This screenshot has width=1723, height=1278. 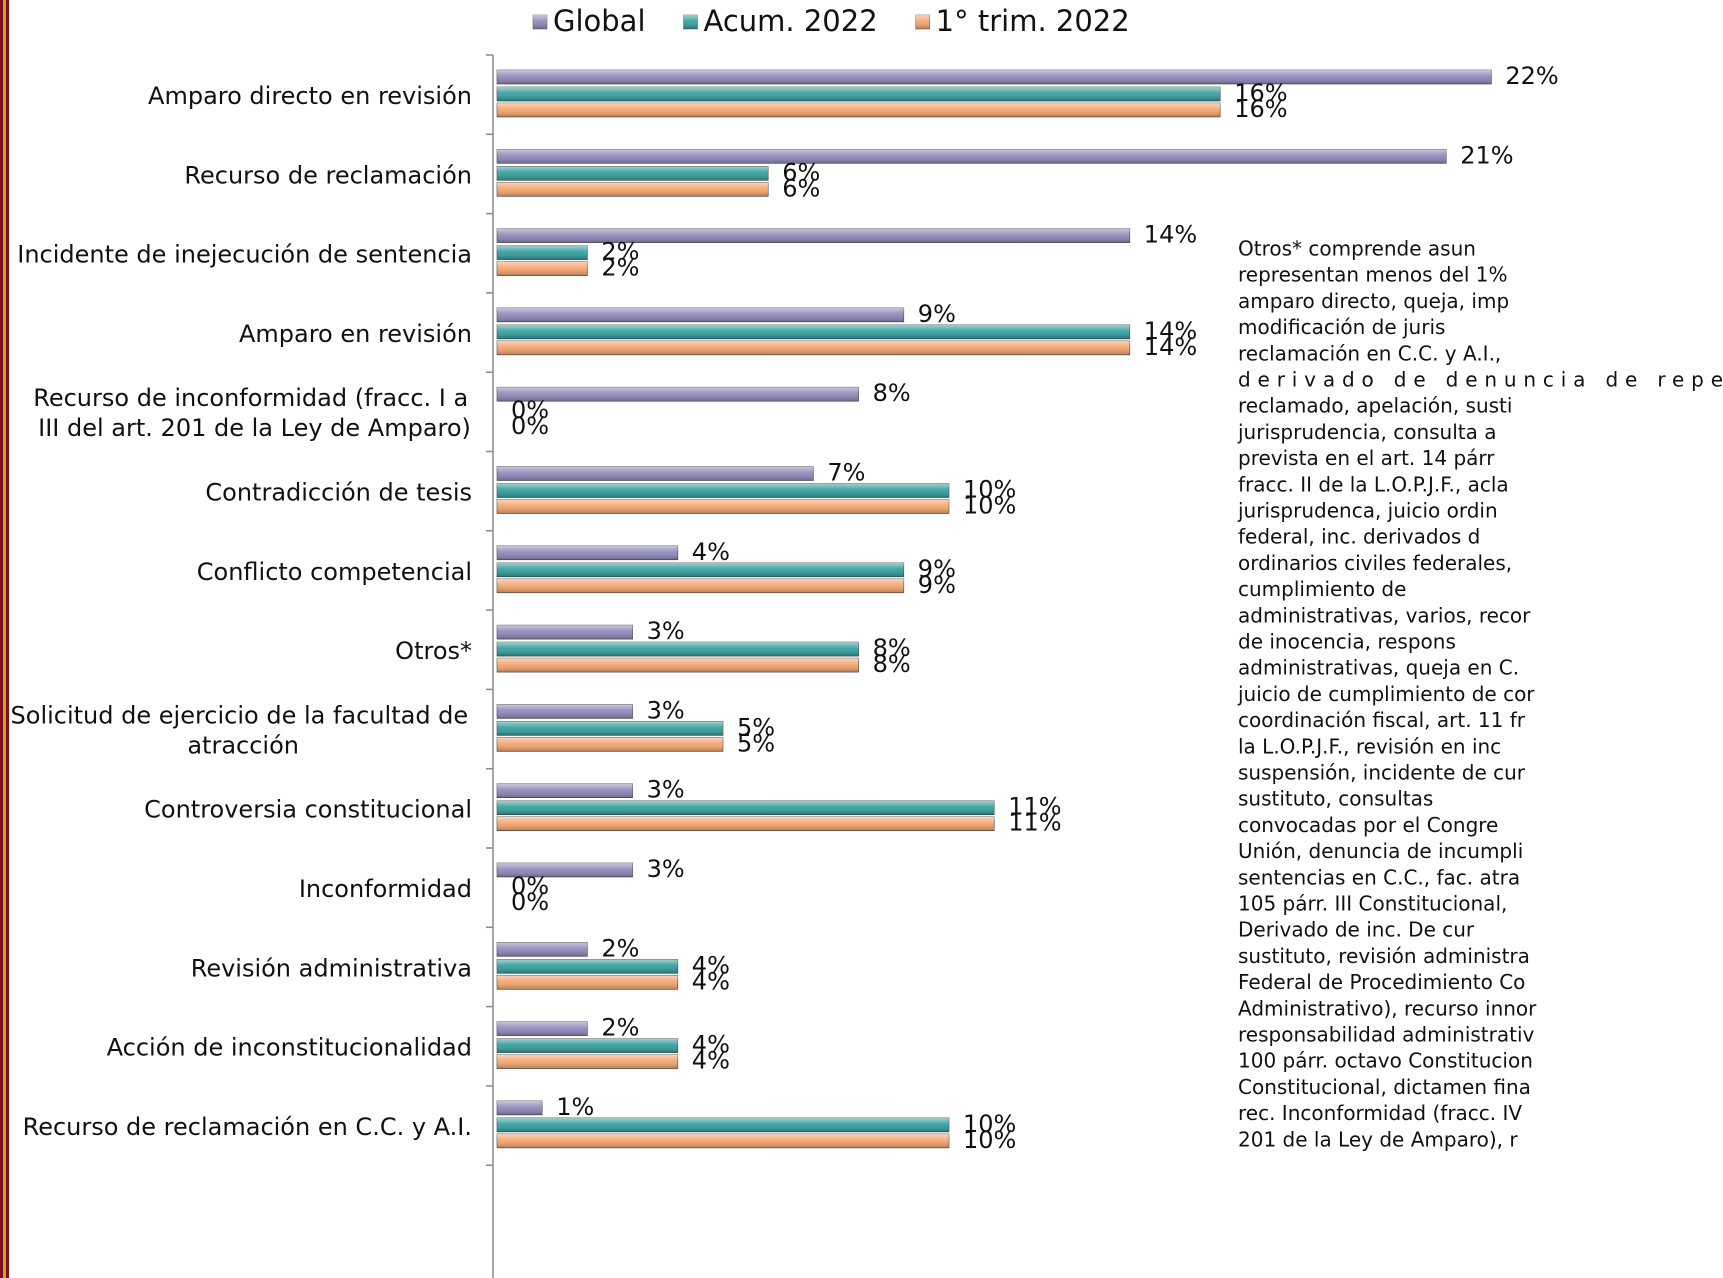 What do you see at coordinates (1372, 904) in the screenshot?
I see `note-line: 105 párr. III Constitucional,` at bounding box center [1372, 904].